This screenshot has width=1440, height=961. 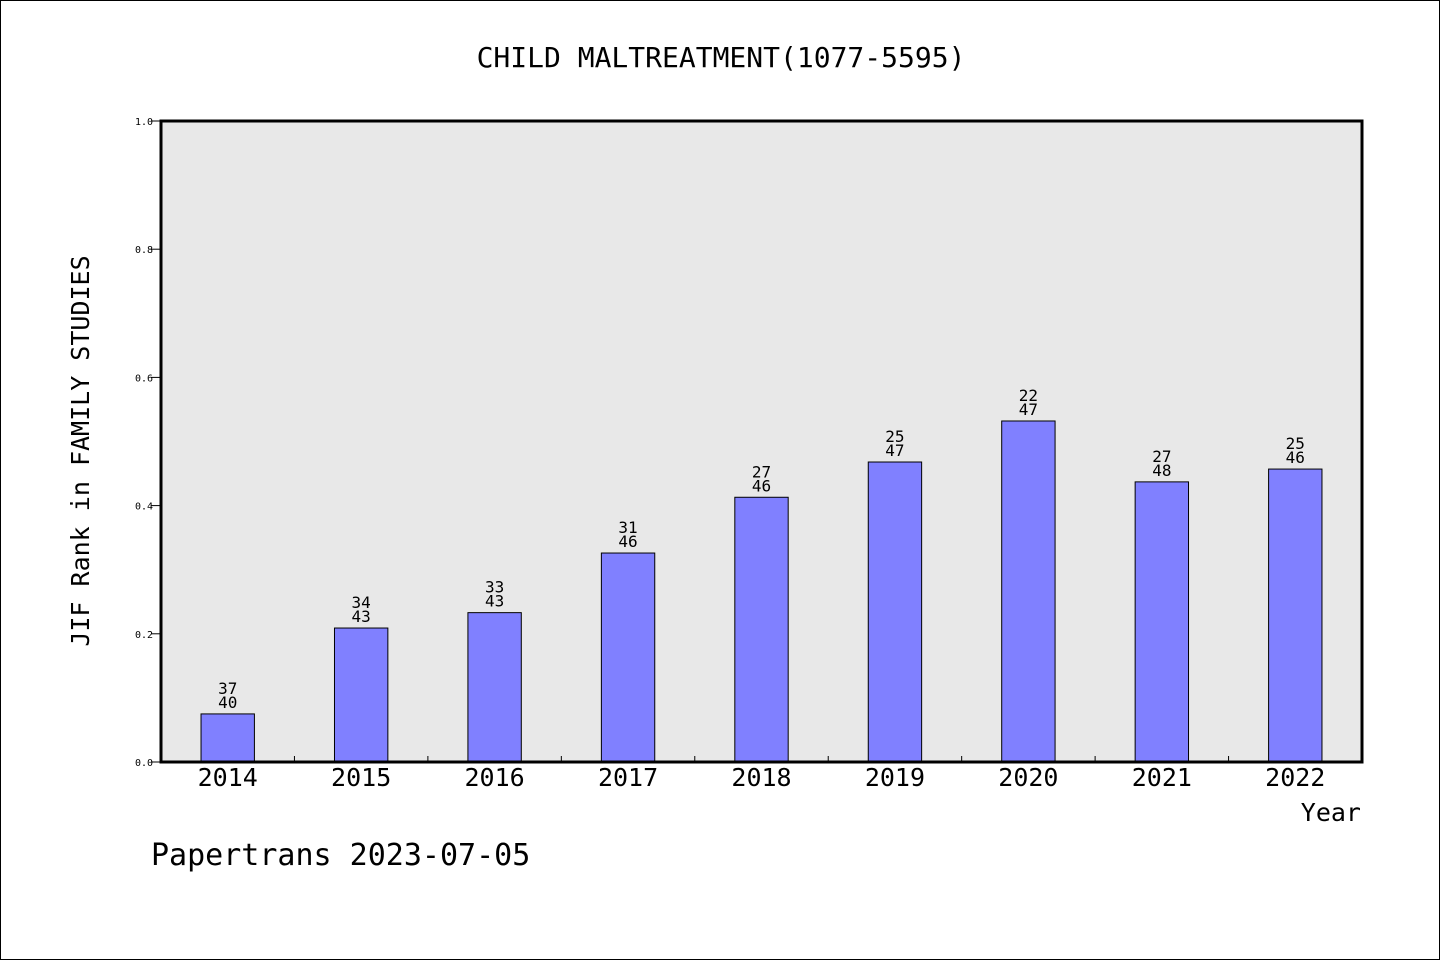 What do you see at coordinates (761, 485) in the screenshot?
I see `bar-label-total-2018: 46` at bounding box center [761, 485].